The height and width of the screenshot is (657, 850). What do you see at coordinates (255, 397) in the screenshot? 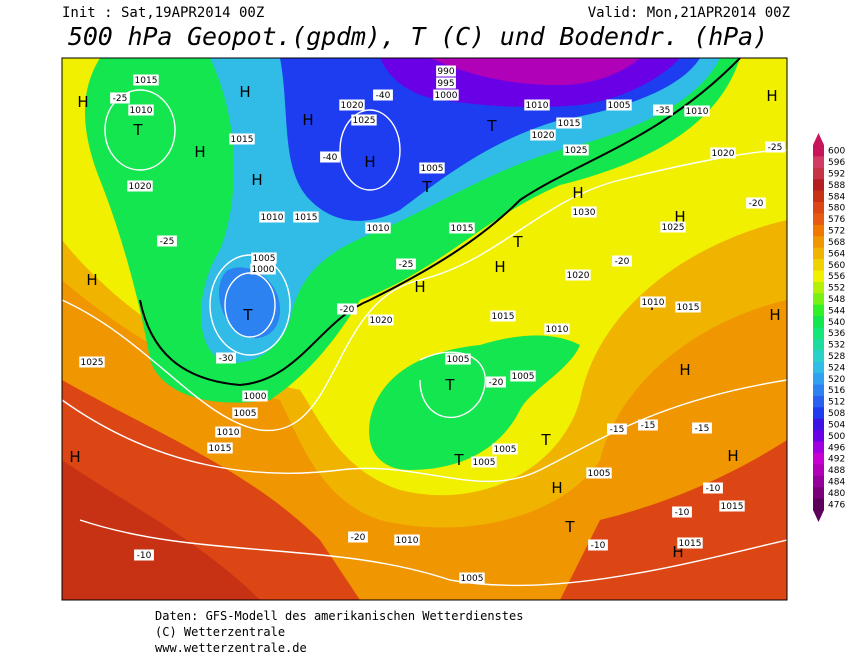
I see `isobar-label: 1000` at bounding box center [255, 397].